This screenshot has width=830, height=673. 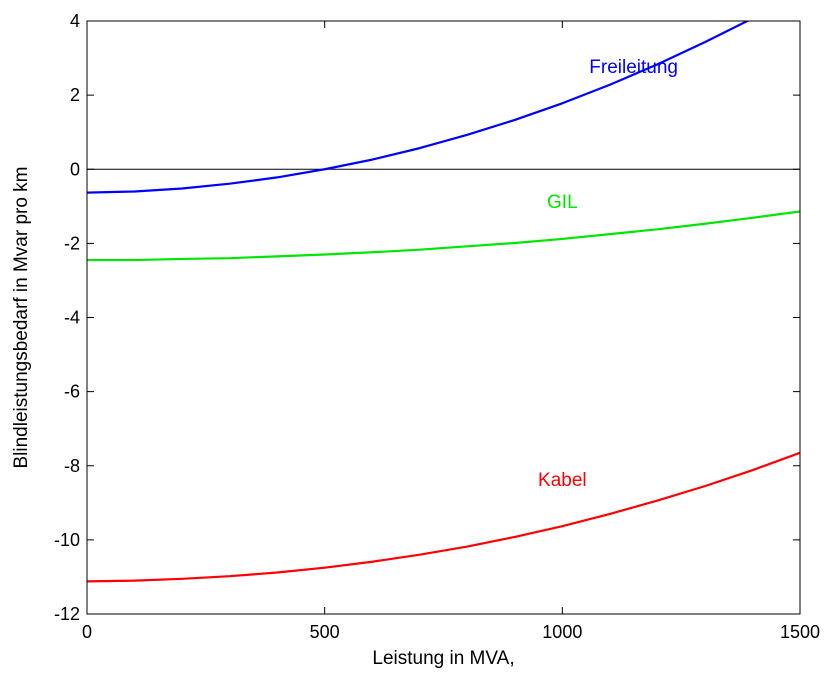 What do you see at coordinates (67, 540) in the screenshot?
I see `y-tick-label: -10` at bounding box center [67, 540].